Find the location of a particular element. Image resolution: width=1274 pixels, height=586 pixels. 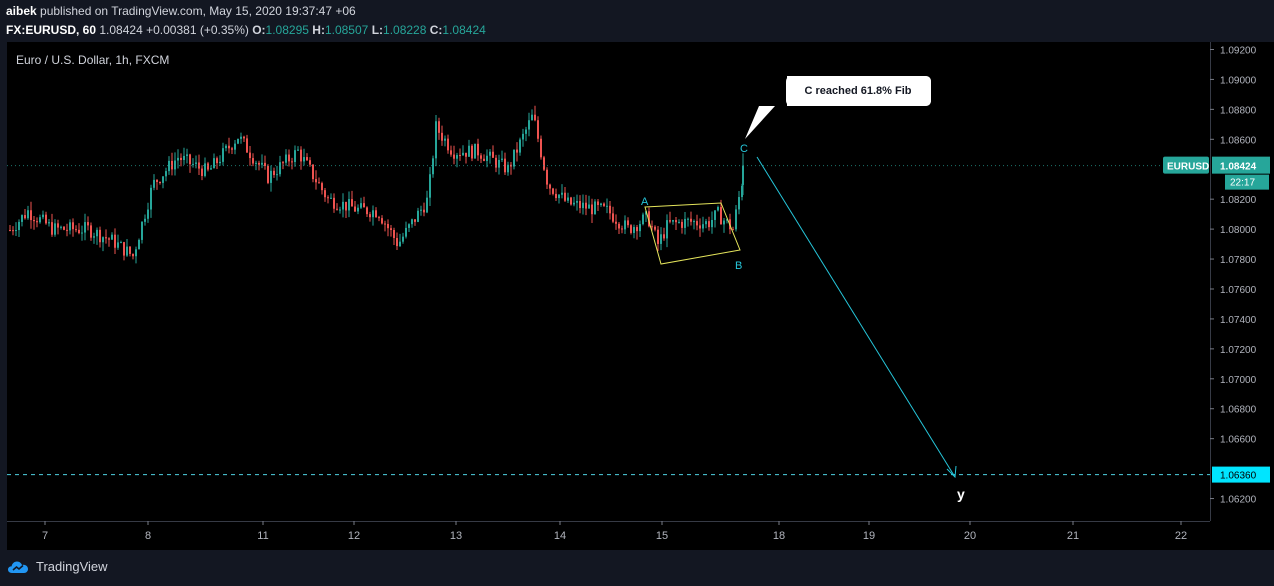

tradingview-logo: TradingView is located at coordinates (58, 566).